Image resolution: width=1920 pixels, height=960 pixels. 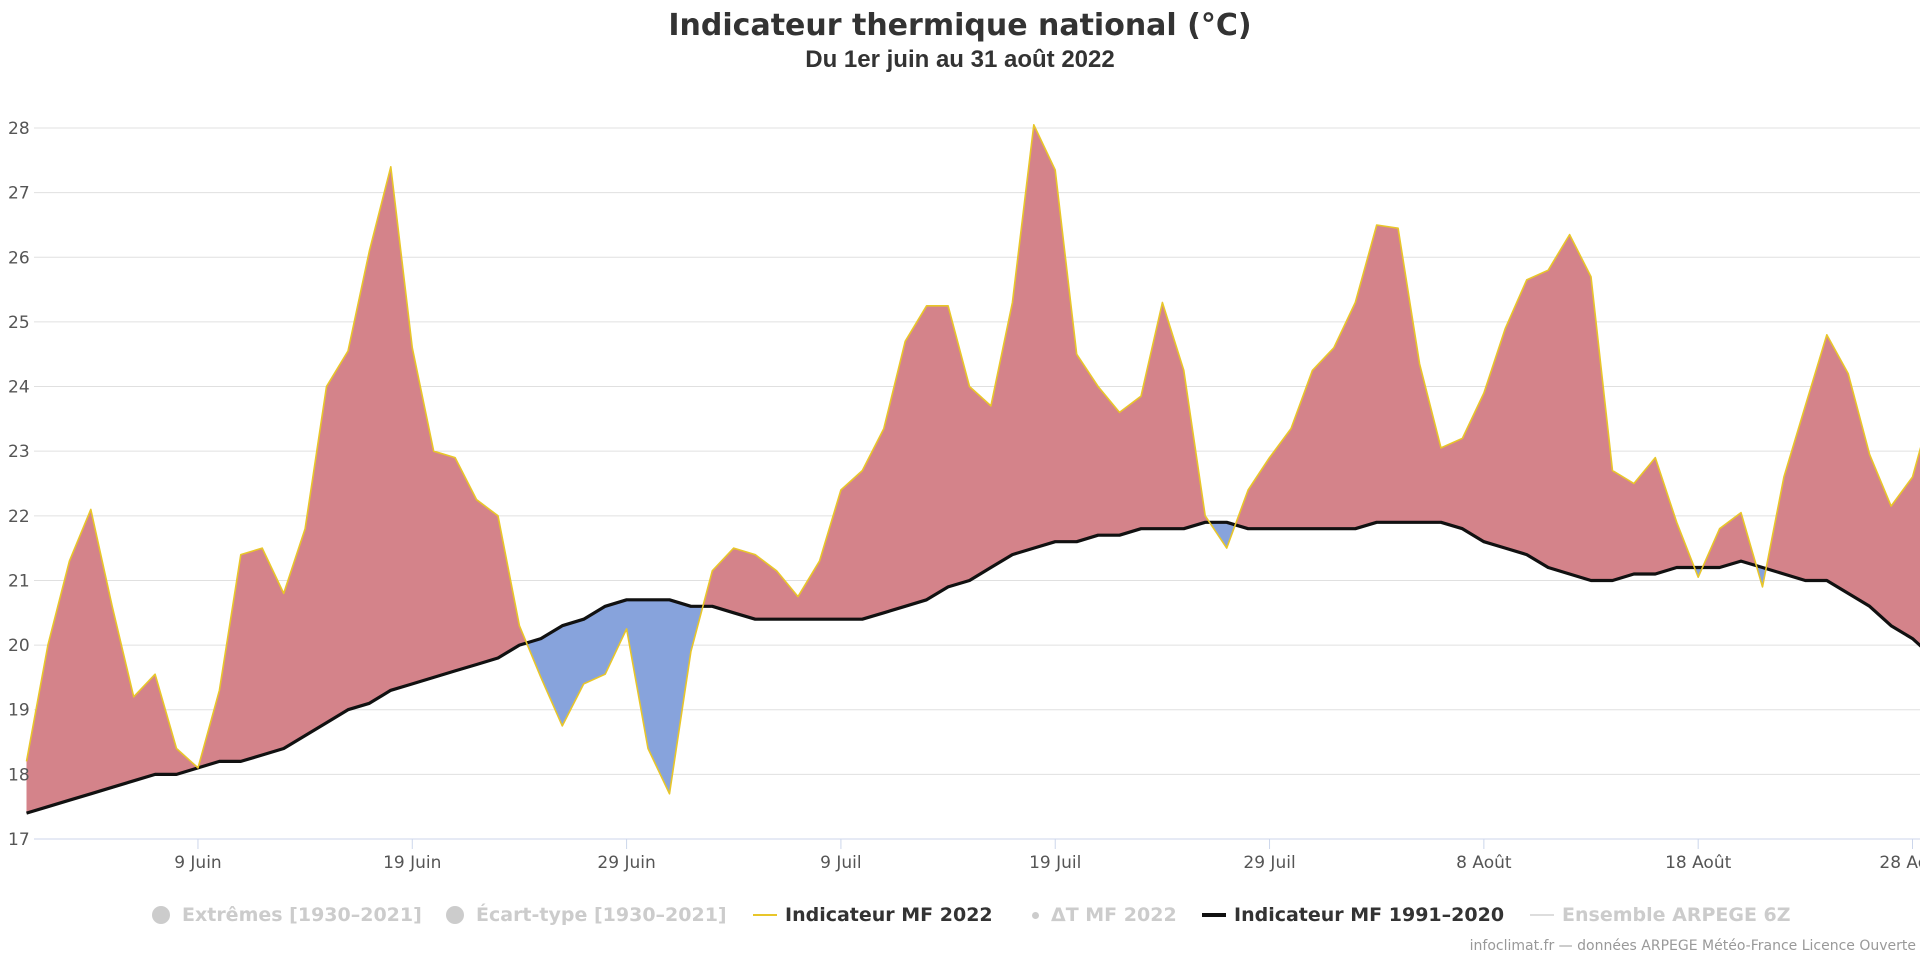 I want to click on y-tick-label: 25, so click(x=19, y=323).